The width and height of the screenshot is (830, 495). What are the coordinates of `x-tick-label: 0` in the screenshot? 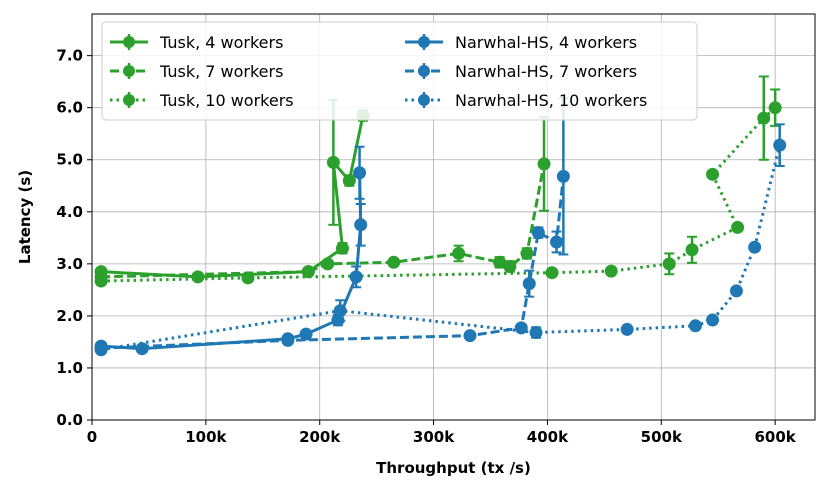 It's located at (92, 437).